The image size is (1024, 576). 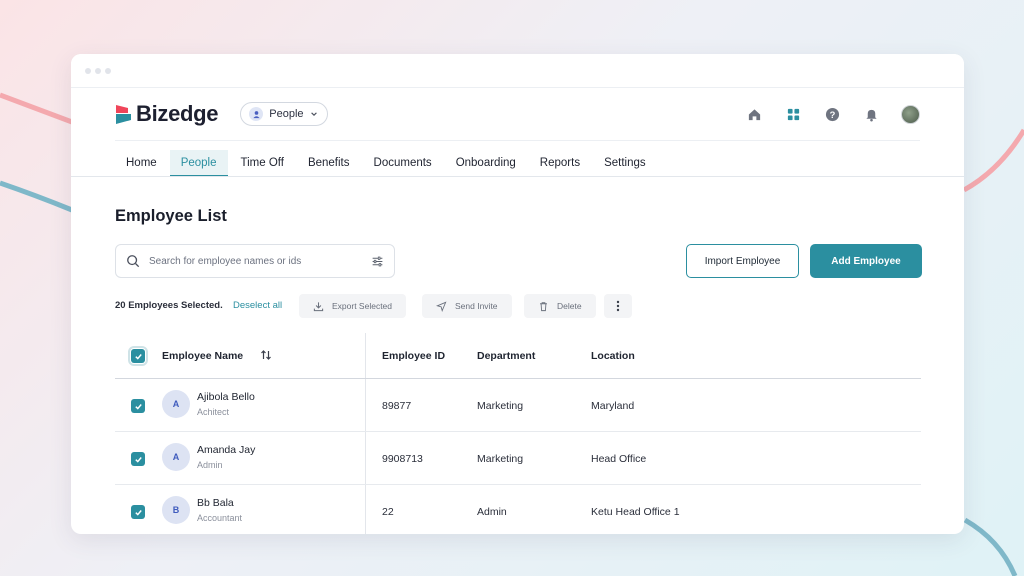 What do you see at coordinates (485, 162) in the screenshot?
I see `tab-onboarding: Onboarding` at bounding box center [485, 162].